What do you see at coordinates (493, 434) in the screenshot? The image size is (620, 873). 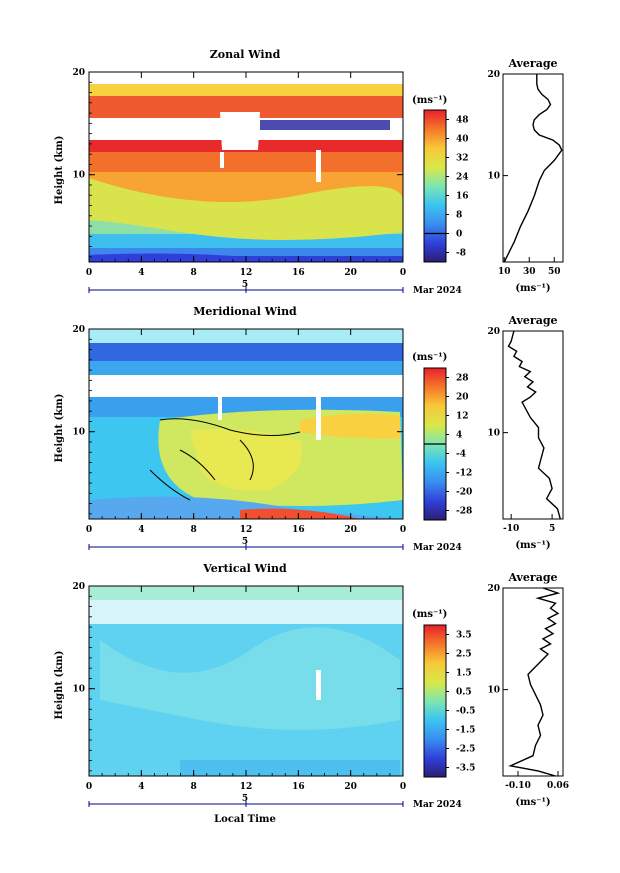 I see `meridional-profile-ytick-label: 10` at bounding box center [493, 434].